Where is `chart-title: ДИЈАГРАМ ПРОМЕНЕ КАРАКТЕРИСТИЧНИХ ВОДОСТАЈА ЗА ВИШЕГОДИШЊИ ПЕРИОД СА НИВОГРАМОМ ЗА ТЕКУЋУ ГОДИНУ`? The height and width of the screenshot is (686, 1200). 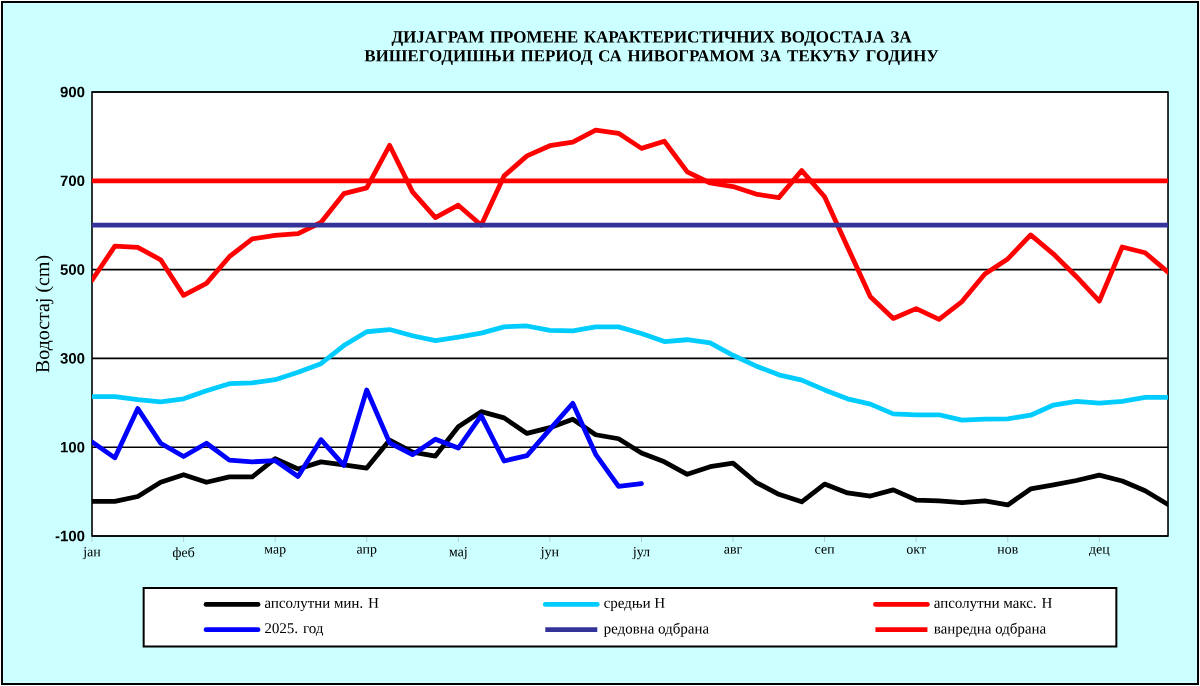
chart-title: ДИЈАГРАМ ПРОМЕНЕ КАРАКТЕРИСТИЧНИХ ВОДОСТАЈА ЗА ВИШЕГОДИШЊИ ПЕРИОД СА НИВОГРАМОМ ЗА ТЕКУЋУ ГОДИНУ is located at coordinates (651, 48).